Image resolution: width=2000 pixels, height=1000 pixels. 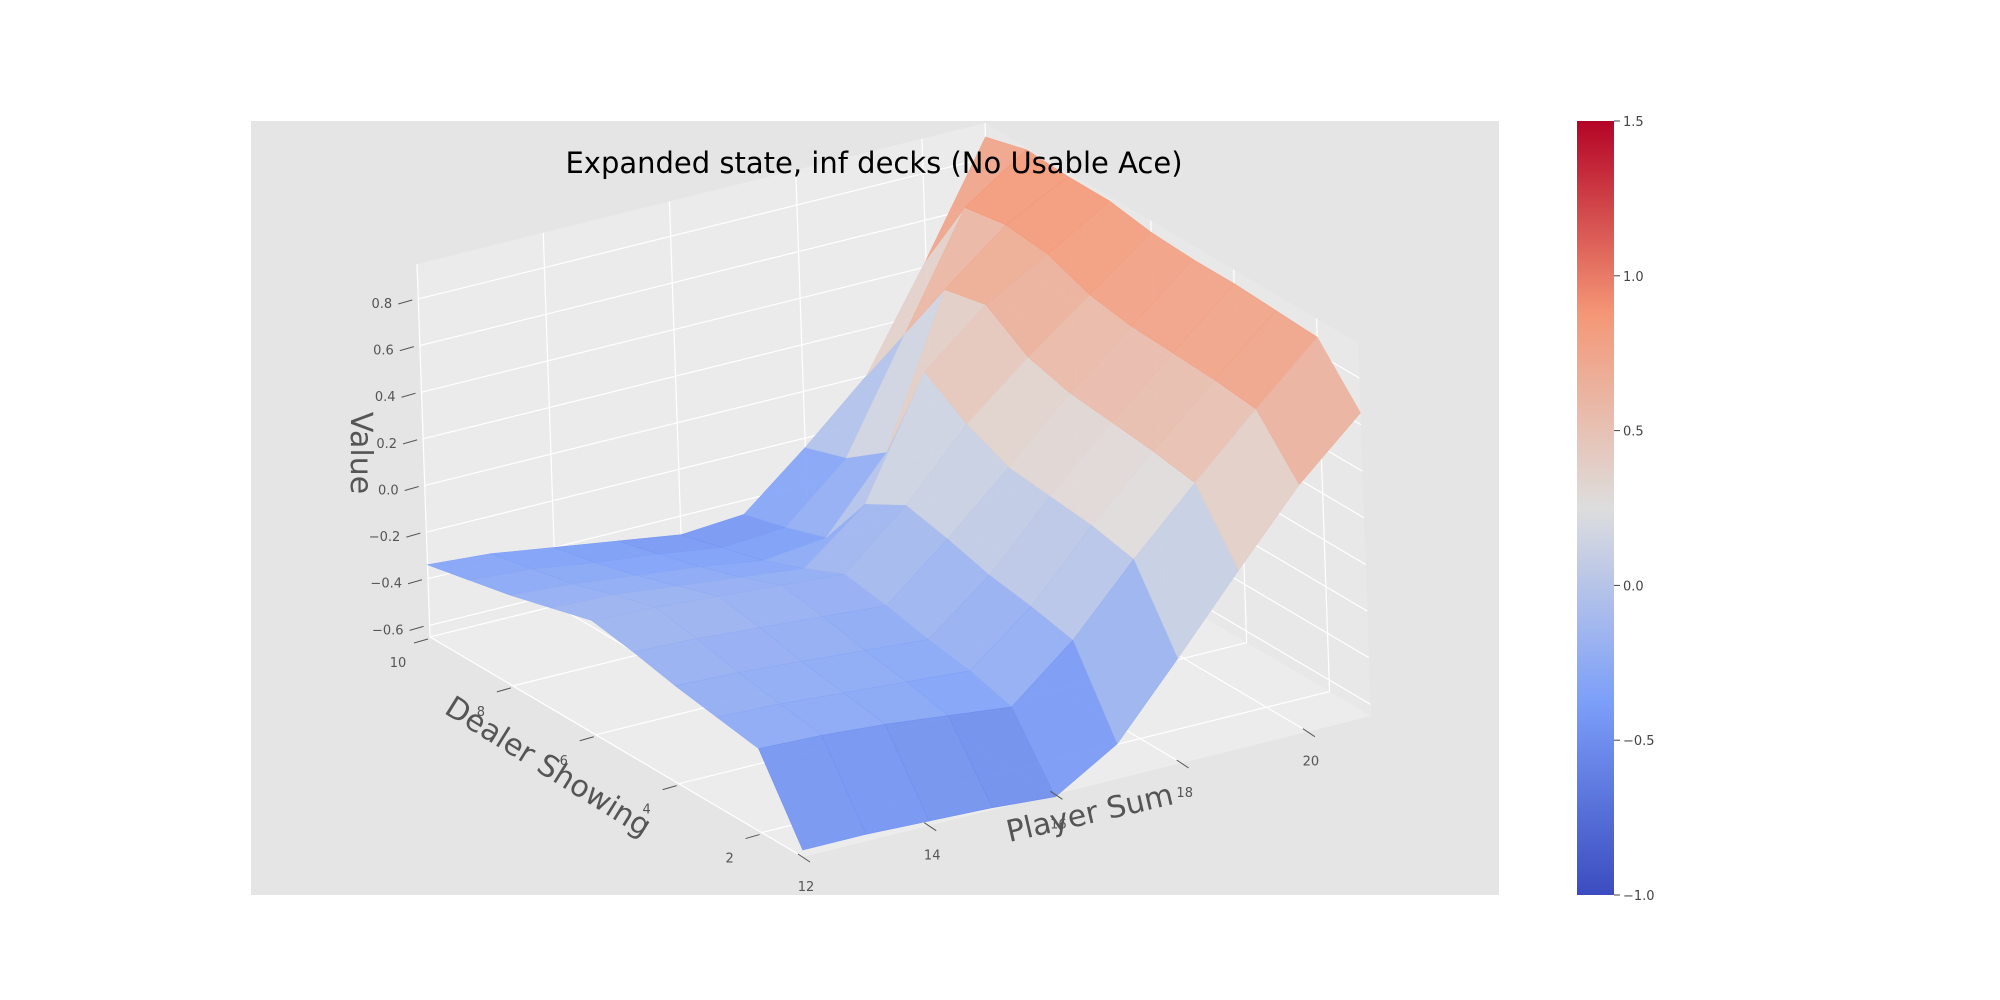 I want to click on z-tick-label: −0.6, so click(x=388, y=630).